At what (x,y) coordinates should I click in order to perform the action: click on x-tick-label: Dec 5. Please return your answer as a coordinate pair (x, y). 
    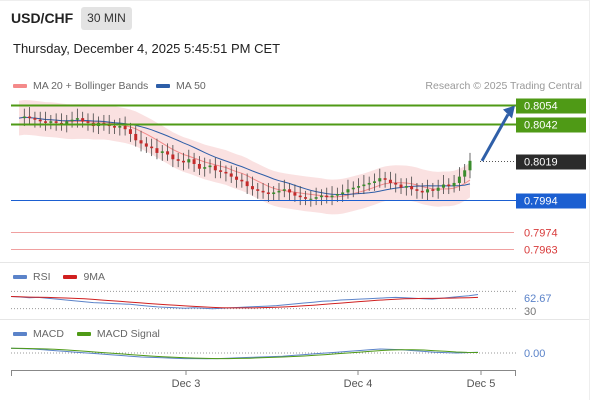
    Looking at the image, I should click on (481, 384).